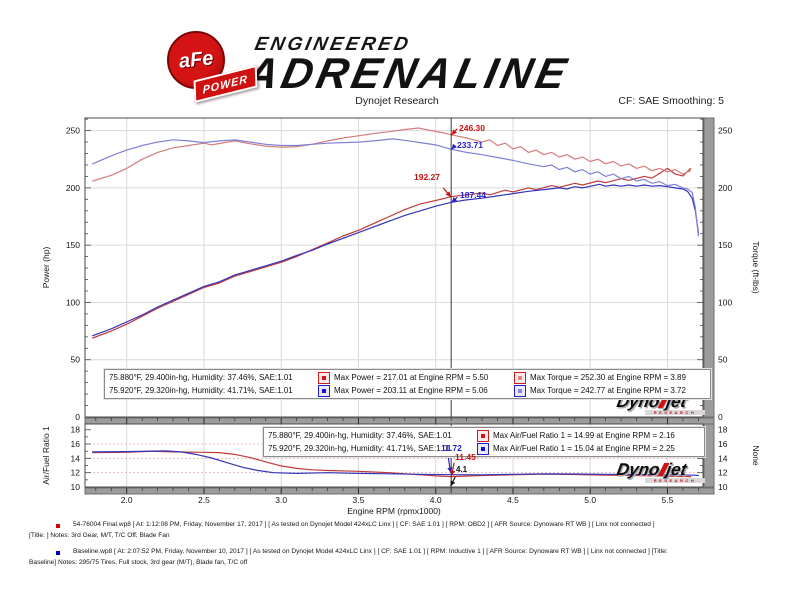 This screenshot has height=600, width=800. I want to click on svg-text: 3.0, so click(281, 500).